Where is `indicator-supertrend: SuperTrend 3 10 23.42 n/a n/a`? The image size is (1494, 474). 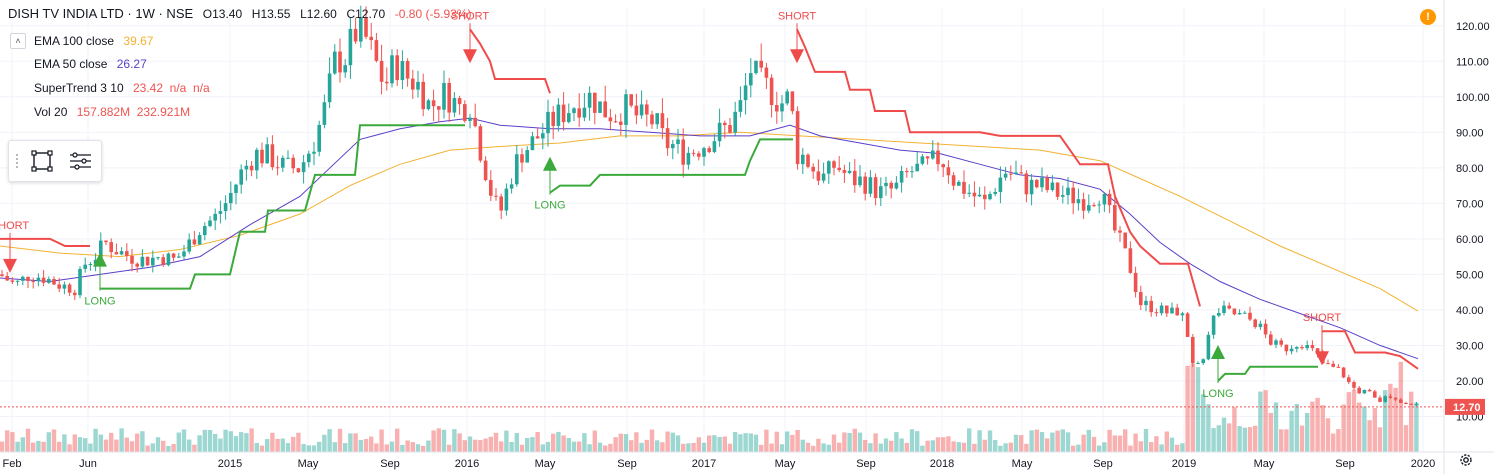 indicator-supertrend: SuperTrend 3 10 23.42 n/a n/a is located at coordinates (122, 88).